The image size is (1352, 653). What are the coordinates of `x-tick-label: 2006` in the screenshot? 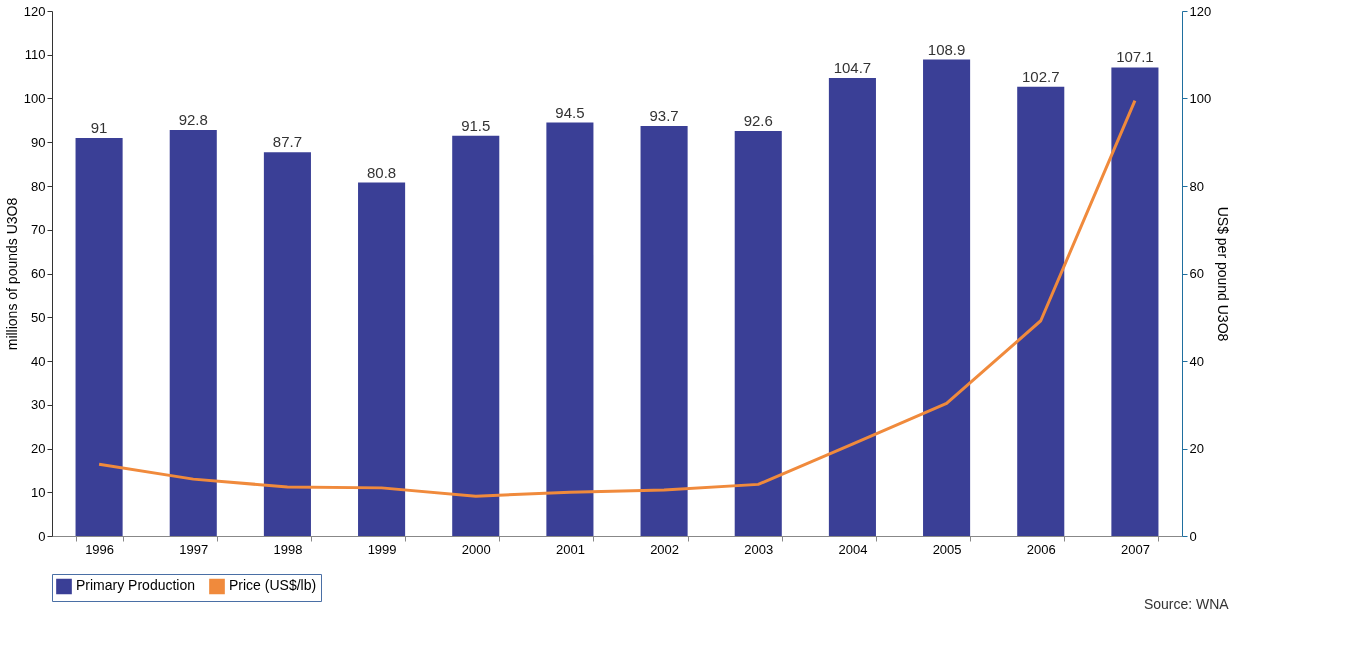 It's located at (1041, 549).